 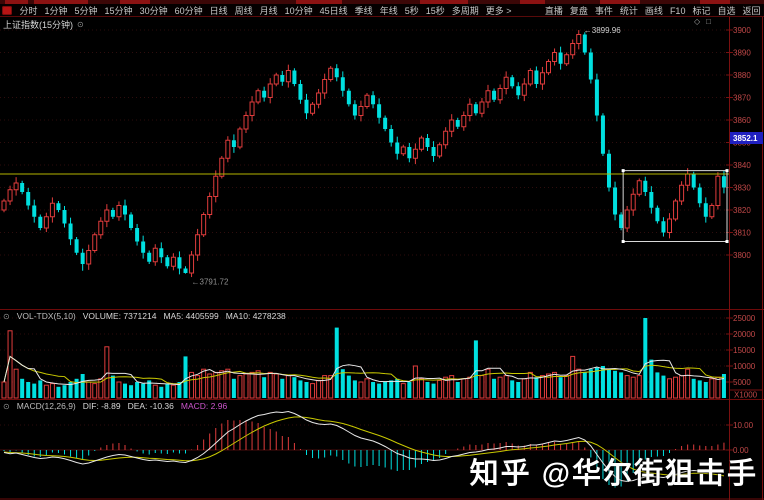 I want to click on macd-dea-value: DEA: -10.36, so click(x=150, y=406).